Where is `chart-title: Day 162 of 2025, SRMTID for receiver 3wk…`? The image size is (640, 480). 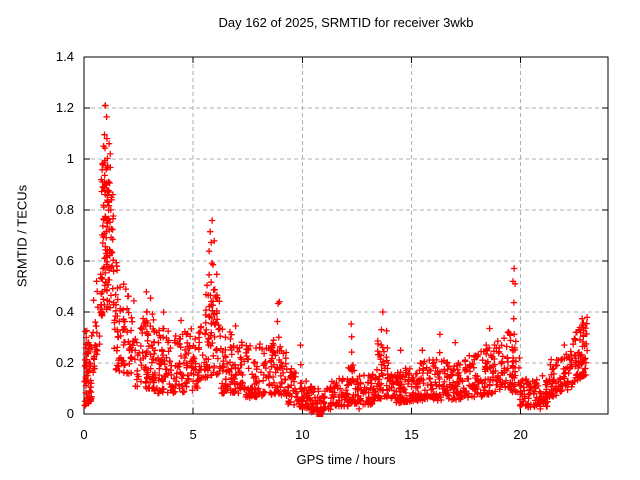 chart-title: Day 162 of 2025, SRMTID for receiver 3wk… is located at coordinates (346, 22).